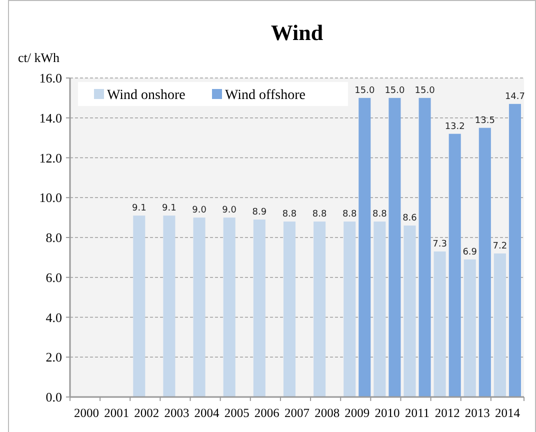  What do you see at coordinates (297, 32) in the screenshot?
I see `chart-title: Wind` at bounding box center [297, 32].